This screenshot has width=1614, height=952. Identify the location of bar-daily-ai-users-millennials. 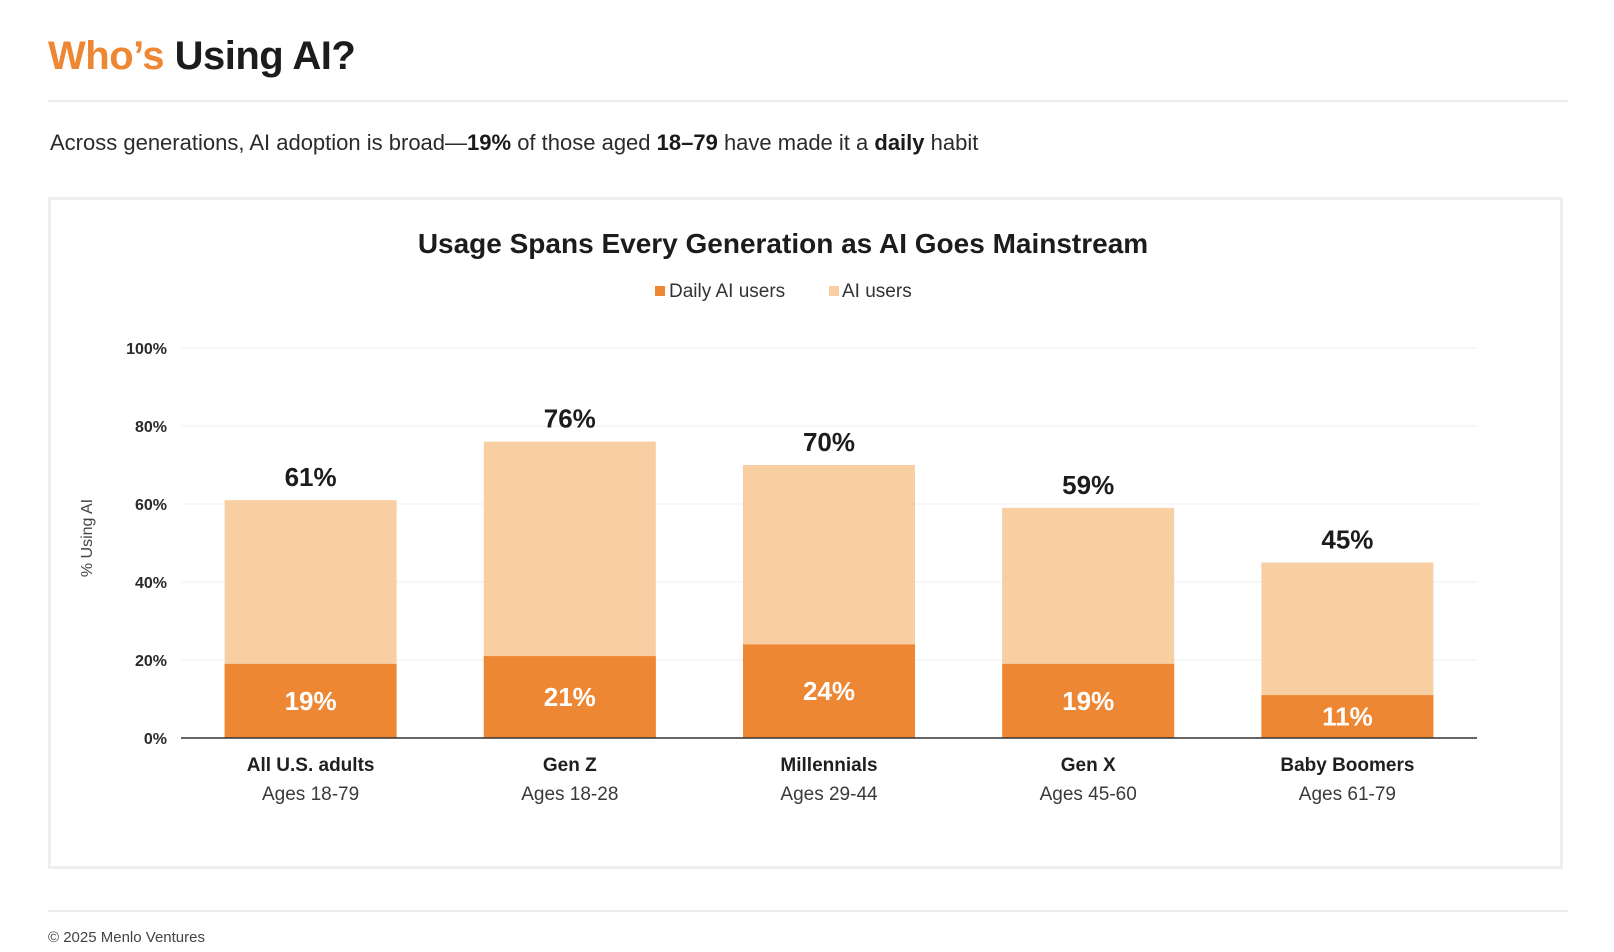
(829, 691).